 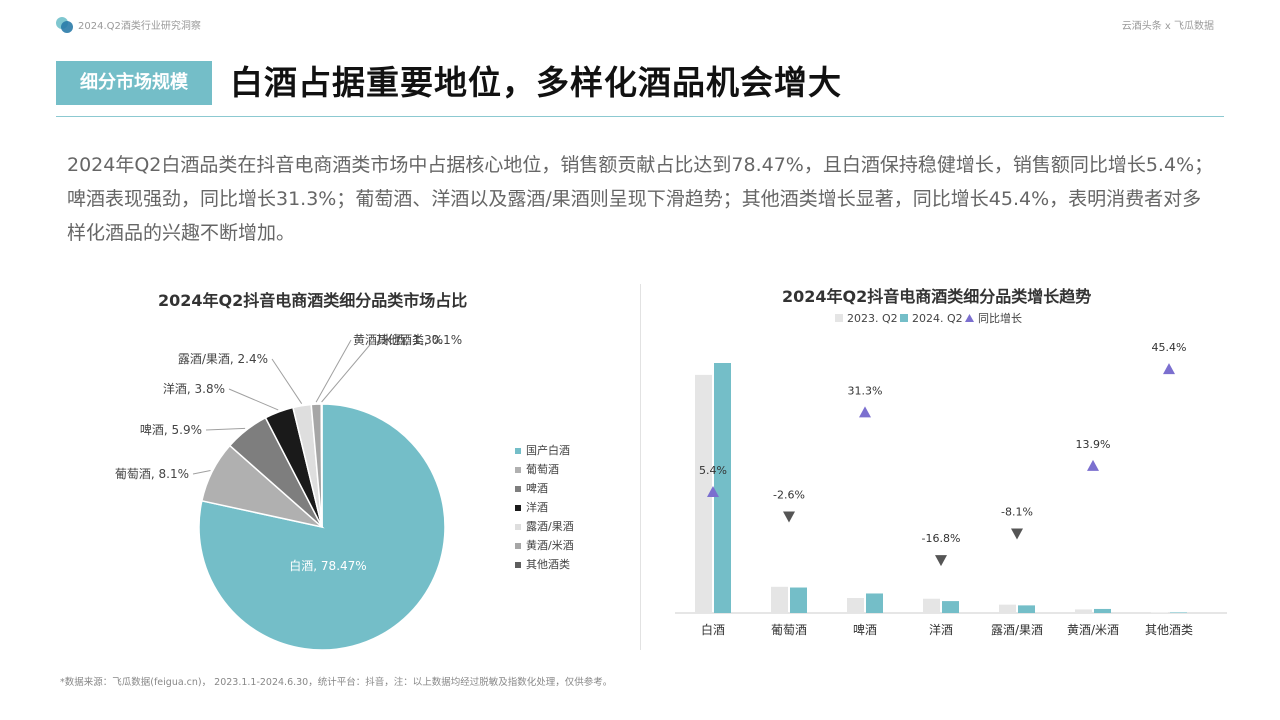 I want to click on x-tick-label: 其他酒类, so click(x=1169, y=630).